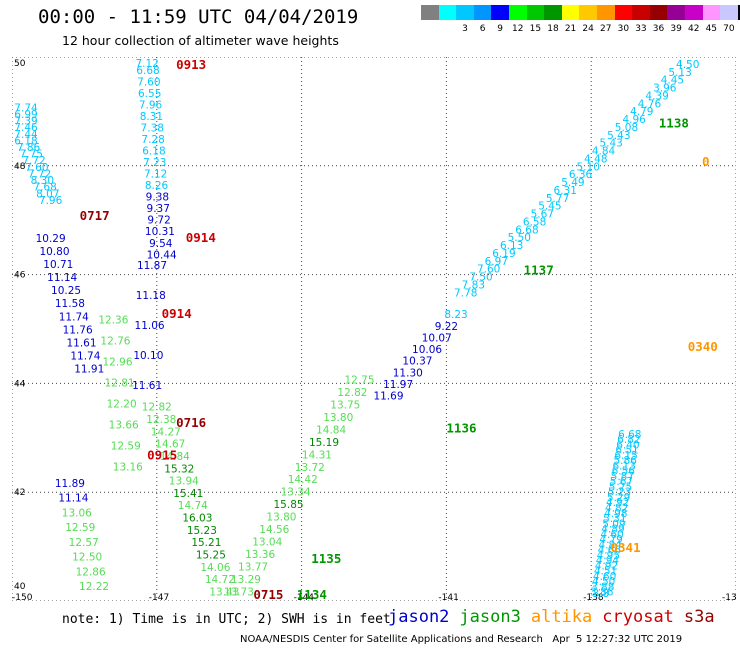 The image size is (740, 650). I want to click on wave-height-value: 9.72, so click(158, 221).